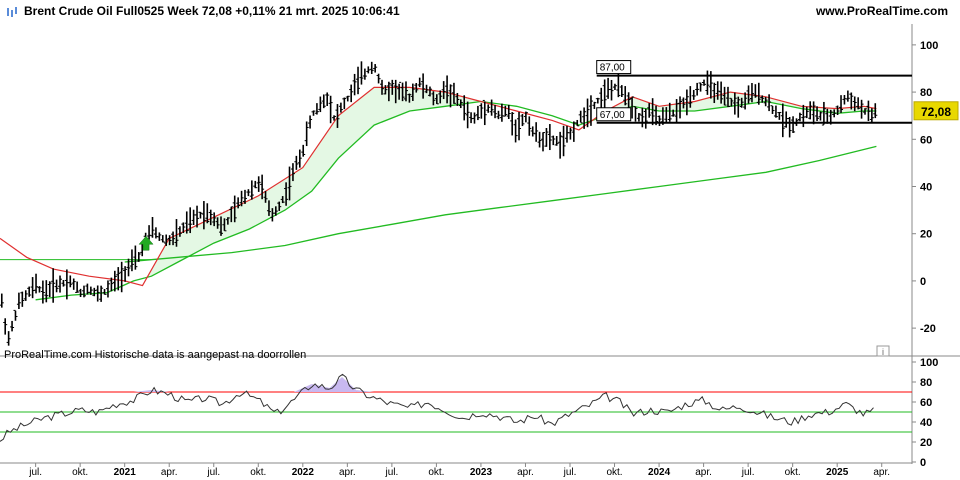 The width and height of the screenshot is (960, 480). I want to click on price-axis-tick-label: 0, so click(923, 282).